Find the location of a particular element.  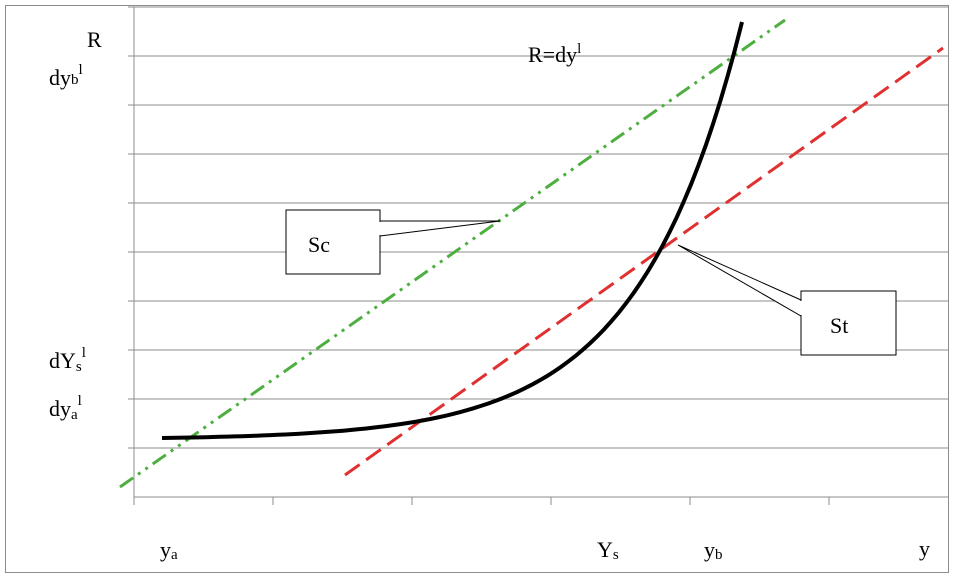

dya-label: dyal is located at coordinates (65, 408).